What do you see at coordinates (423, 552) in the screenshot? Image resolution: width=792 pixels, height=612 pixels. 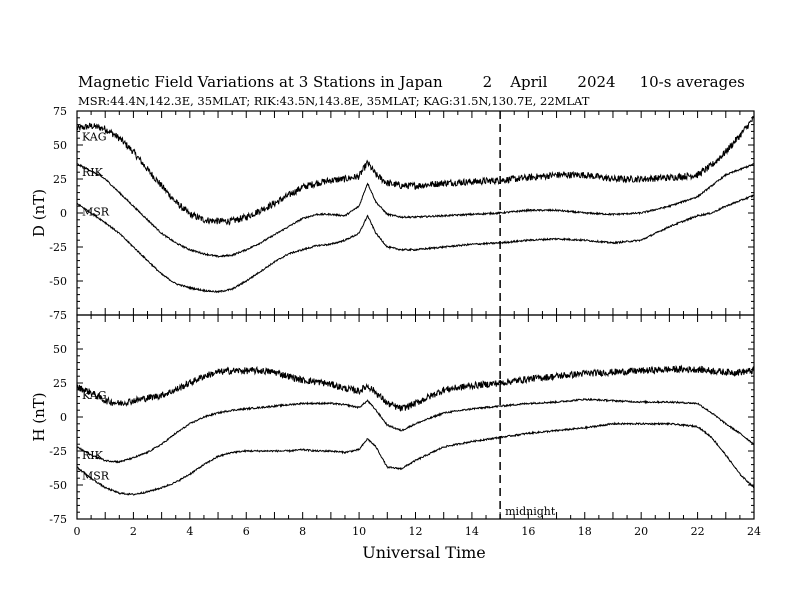 I see `x-axis-title: Universal Time` at bounding box center [423, 552].